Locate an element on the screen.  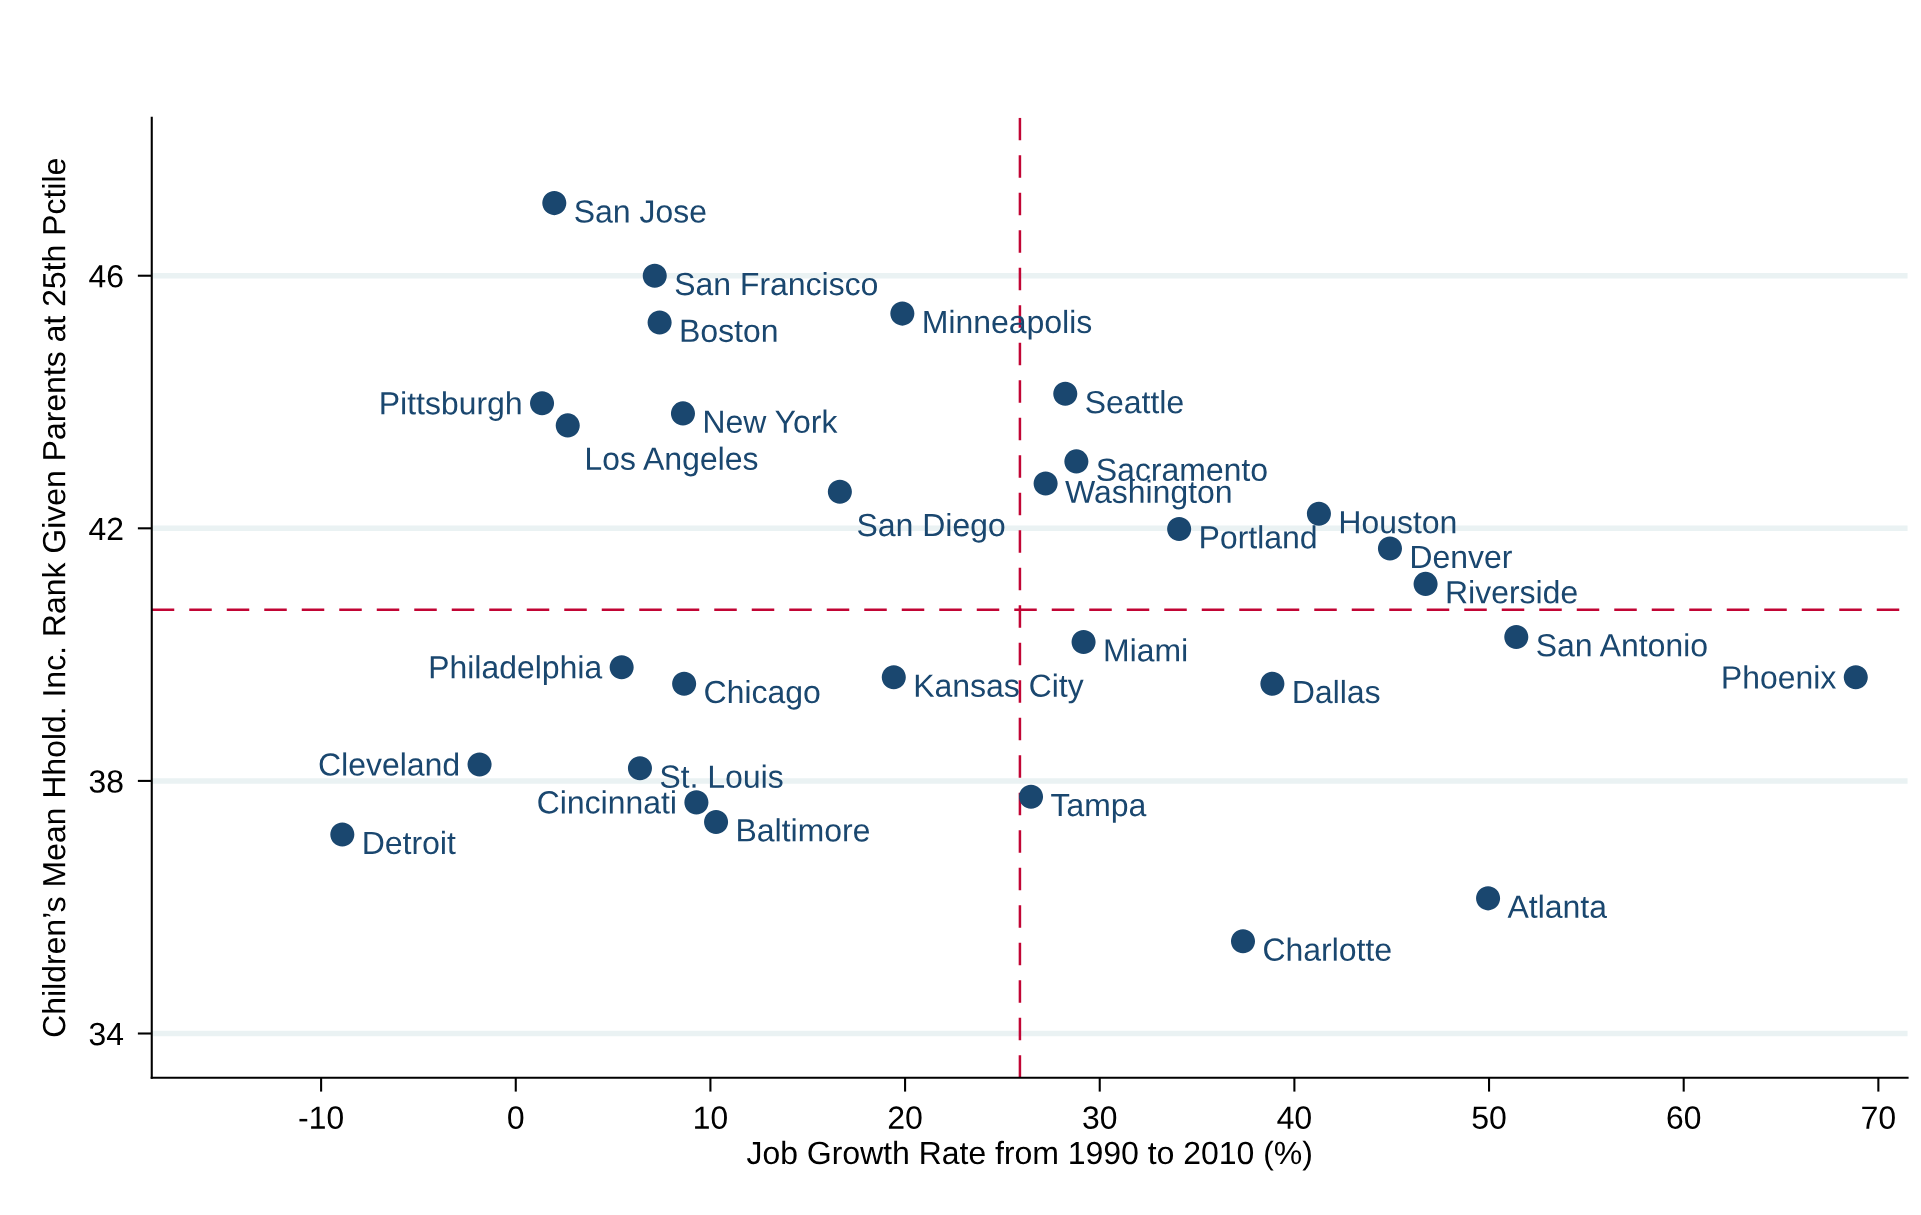
annotation: Sacramento is located at coordinates (1182, 470).